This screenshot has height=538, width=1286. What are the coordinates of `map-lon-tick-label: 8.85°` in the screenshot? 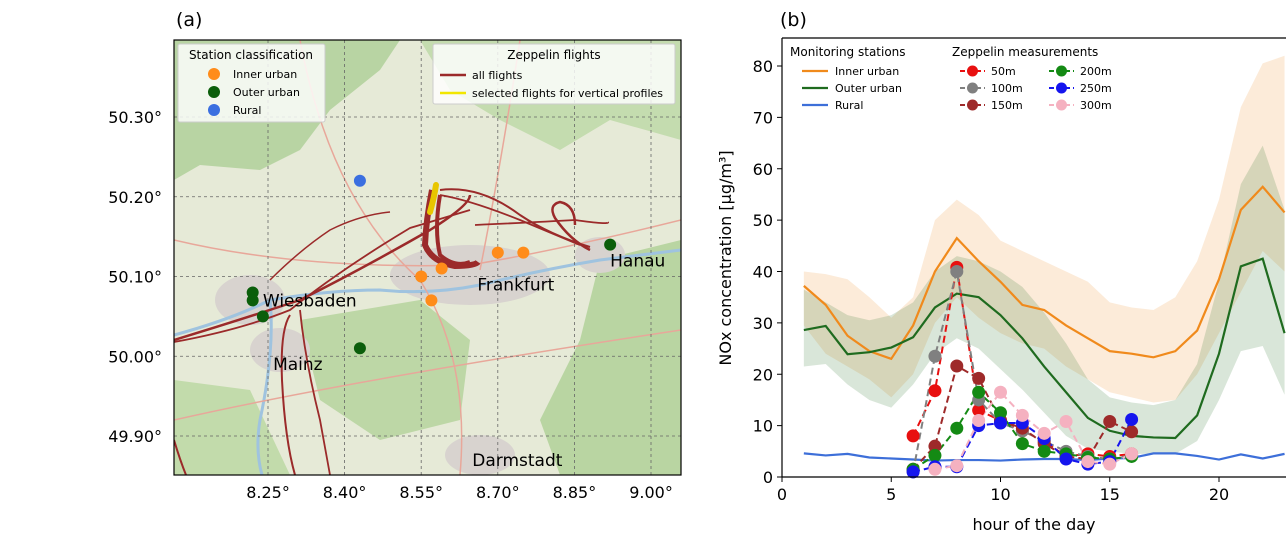 It's located at (575, 492).